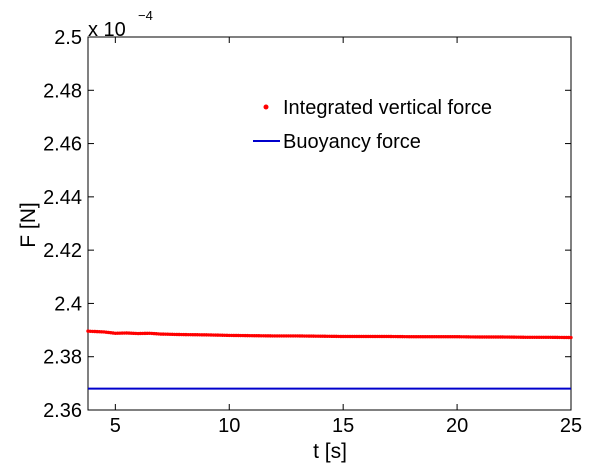 This screenshot has width=593, height=464. Describe the element at coordinates (68, 38) in the screenshot. I see `y-tick-label: 2.5` at that location.